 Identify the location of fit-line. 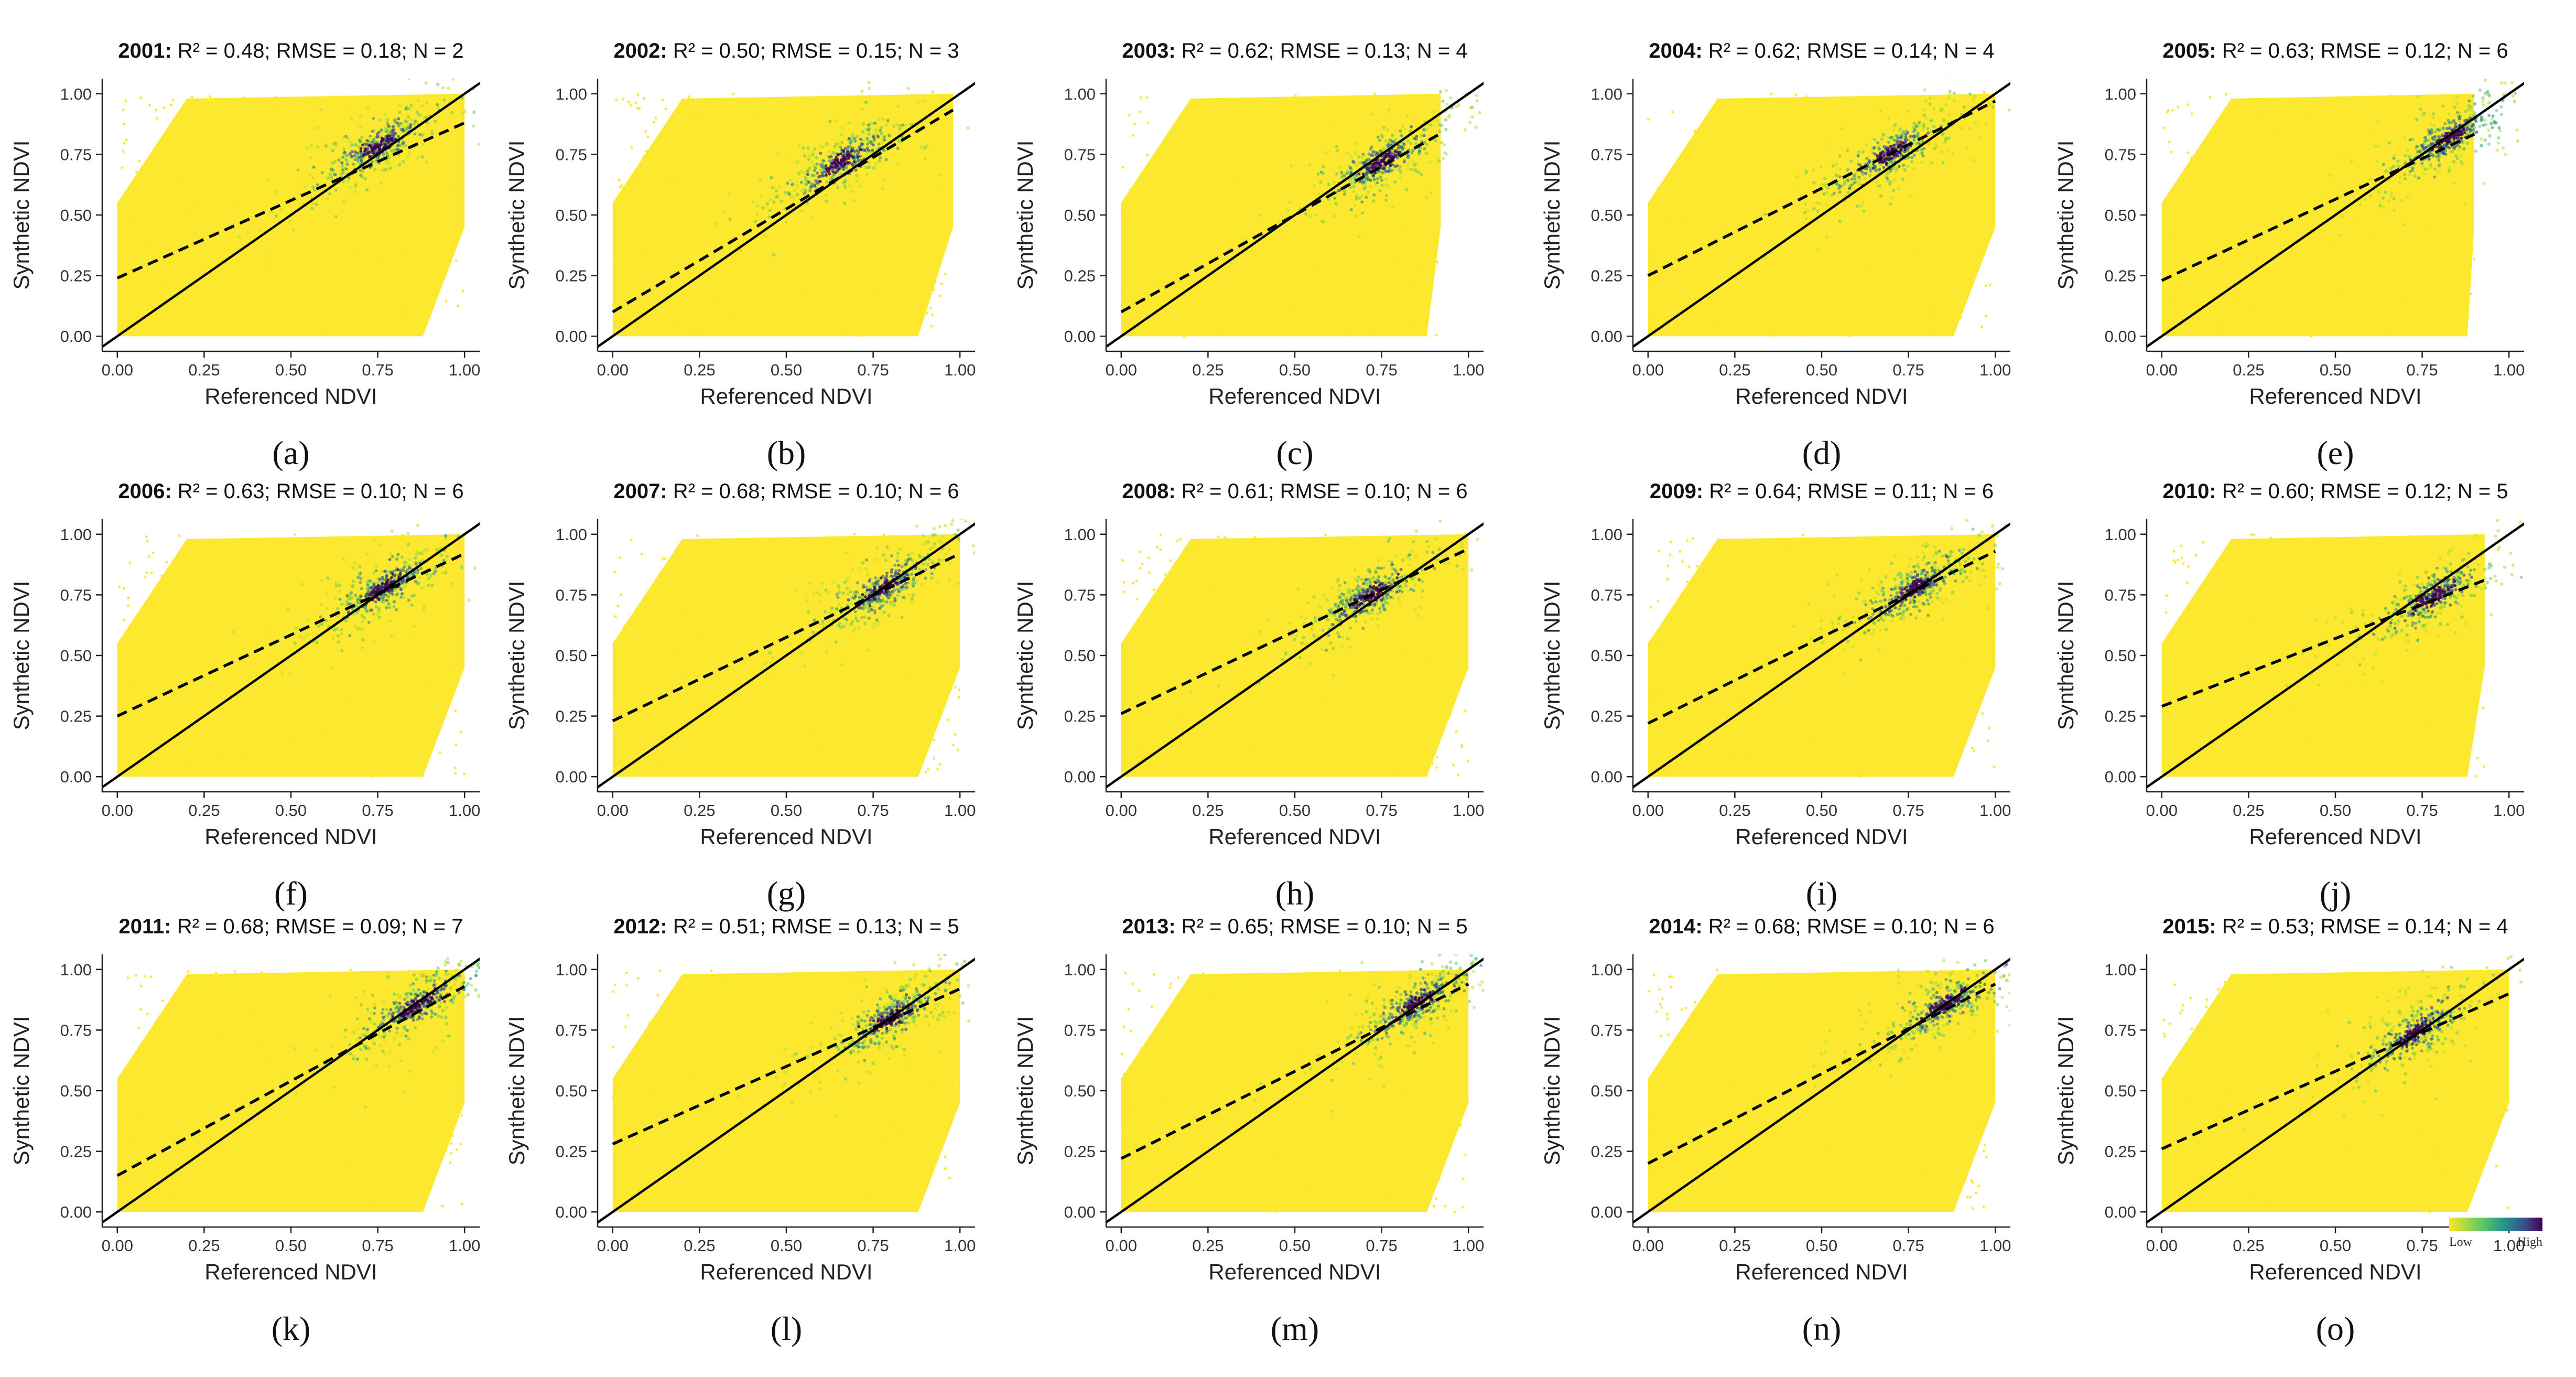
(1821, 188).